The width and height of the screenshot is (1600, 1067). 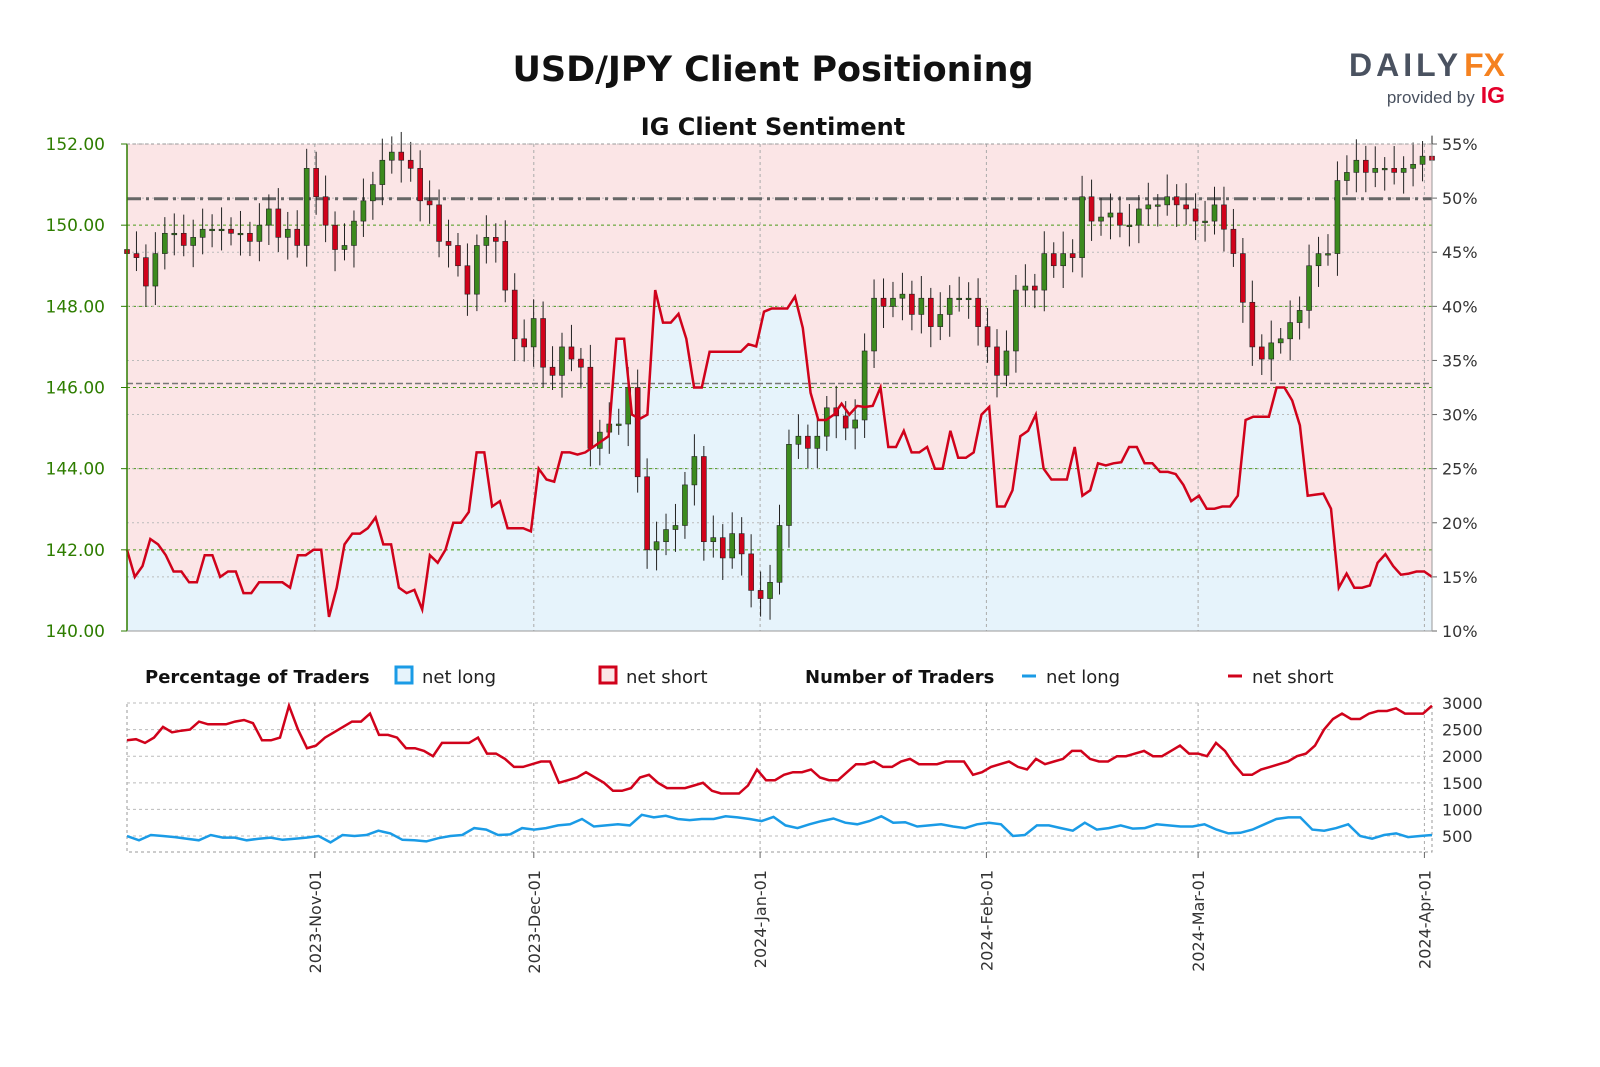 I want to click on chart-subtitle: IG Client Sentiment, so click(x=773, y=127).